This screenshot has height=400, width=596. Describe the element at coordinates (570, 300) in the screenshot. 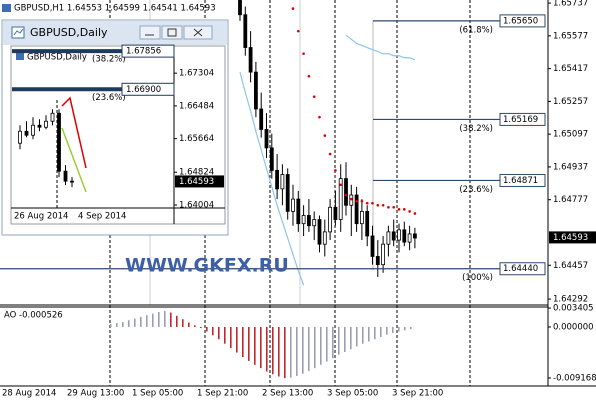

I see `y-tick-label: 1.64292` at that location.